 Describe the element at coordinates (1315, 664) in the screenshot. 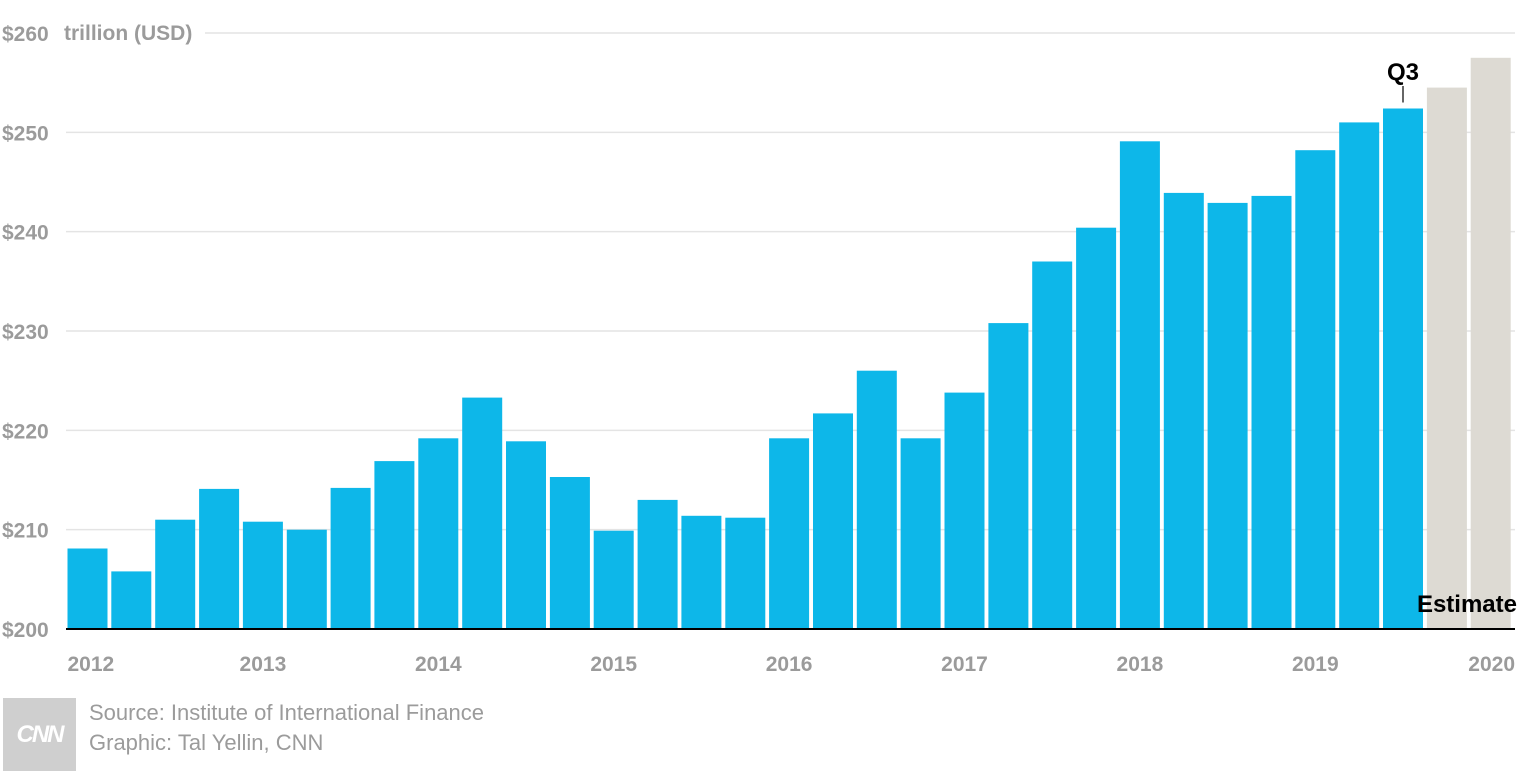

I see `x-year-label: 2019` at that location.